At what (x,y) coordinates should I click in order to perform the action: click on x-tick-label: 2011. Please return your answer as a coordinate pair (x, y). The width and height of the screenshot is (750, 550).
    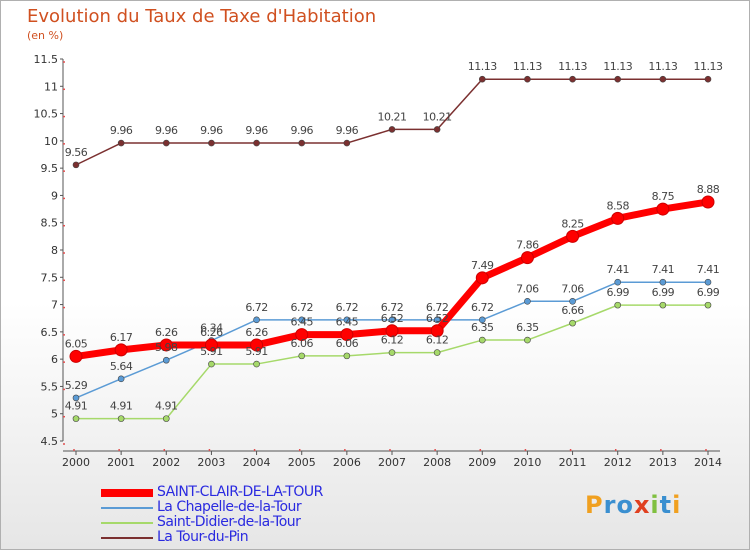
    Looking at the image, I should click on (573, 462).